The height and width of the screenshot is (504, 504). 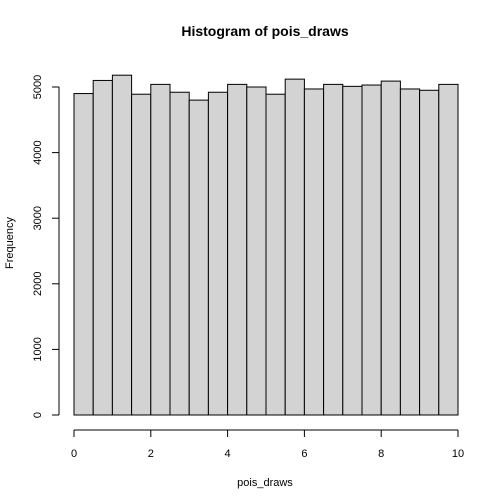 I want to click on x-tick-label: 8, so click(x=381, y=454).